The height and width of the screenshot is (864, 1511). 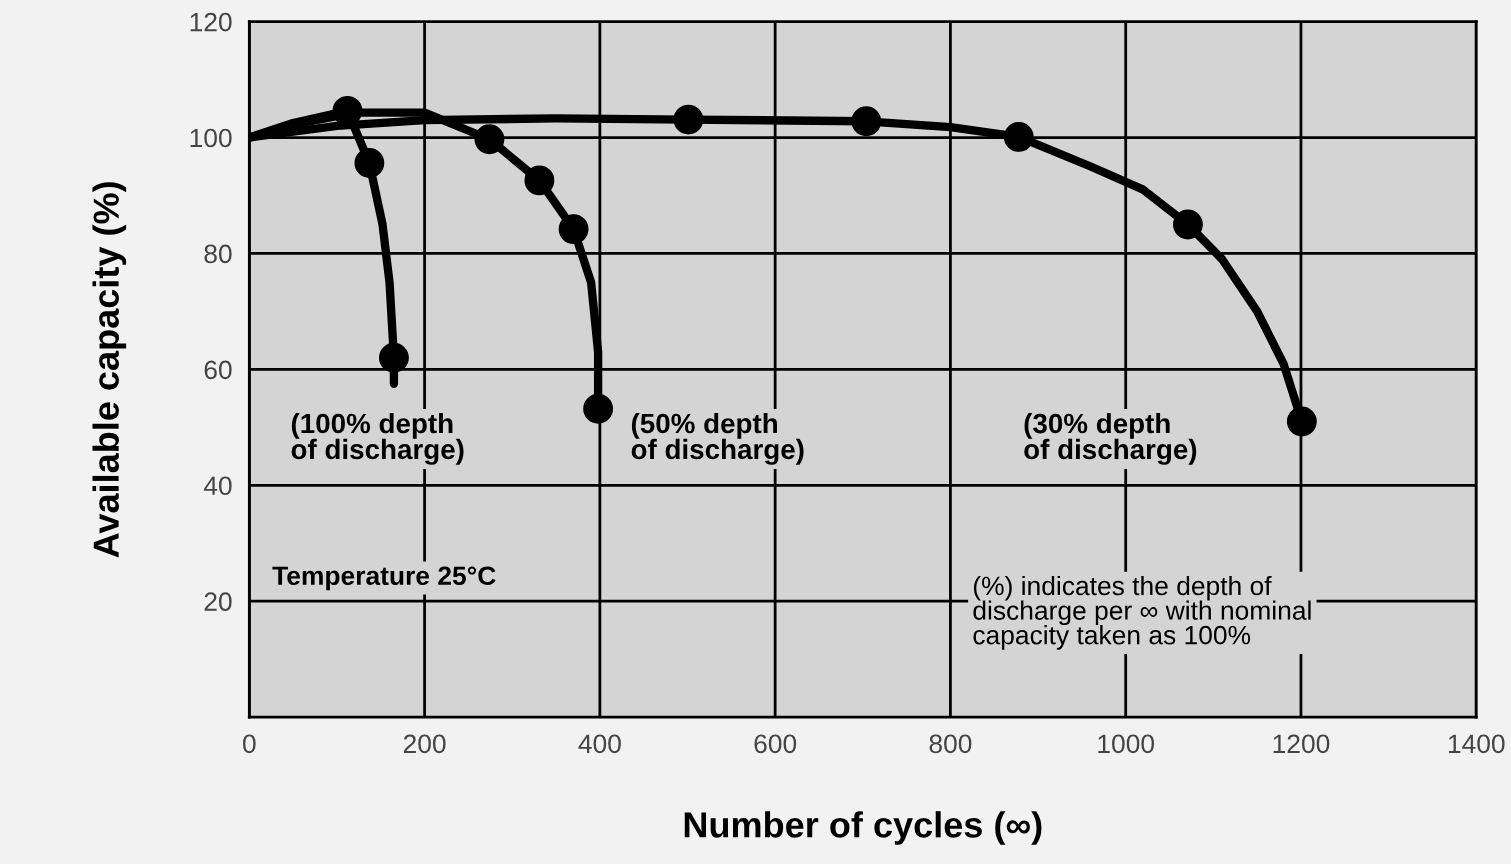 What do you see at coordinates (211, 22) in the screenshot?
I see `y-tick-label: 120` at bounding box center [211, 22].